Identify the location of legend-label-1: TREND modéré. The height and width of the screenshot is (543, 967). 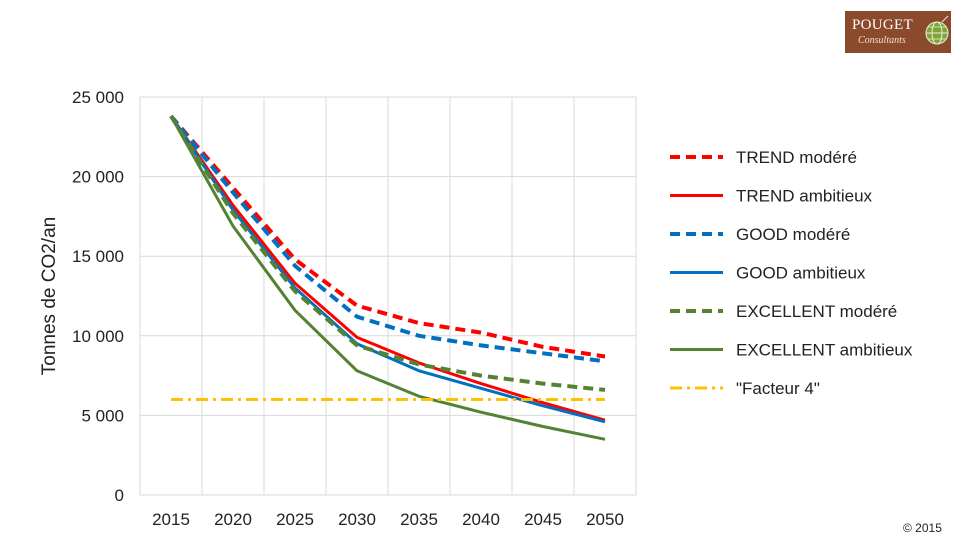
(796, 157).